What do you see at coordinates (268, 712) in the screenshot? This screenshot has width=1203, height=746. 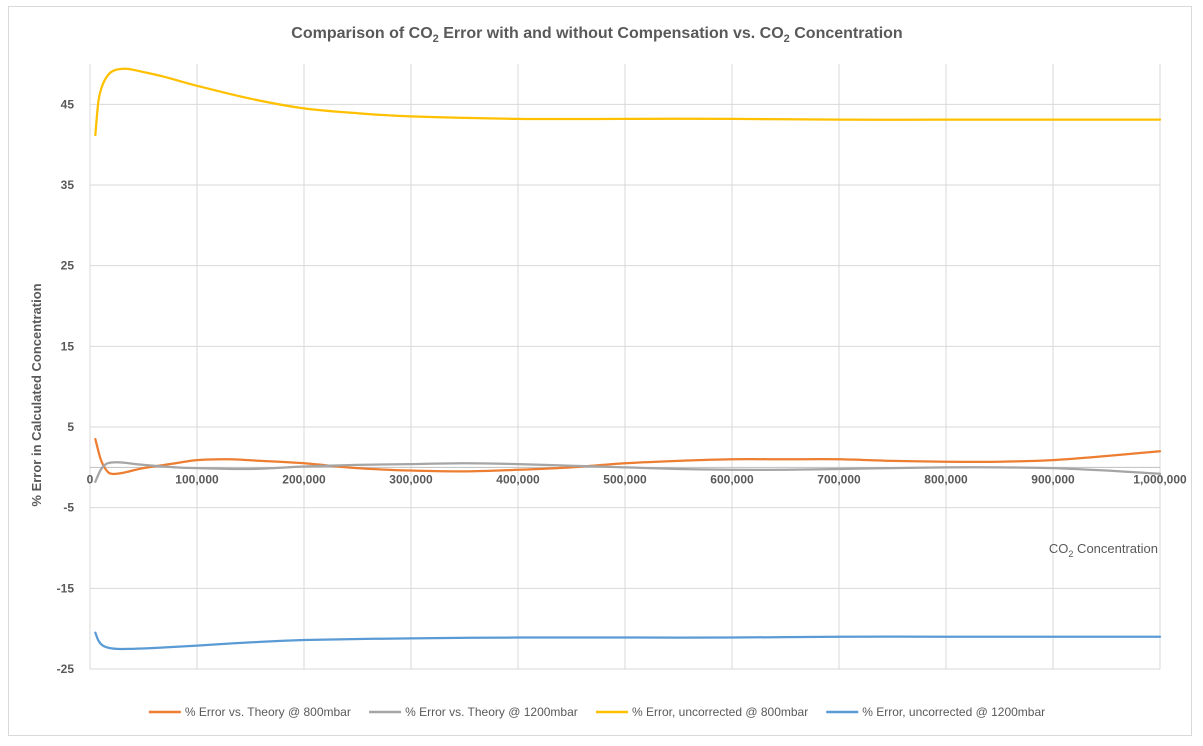 I see `series-error-theory-800mbar-legend-label: % Error vs. Theory @ 800mbar` at bounding box center [268, 712].